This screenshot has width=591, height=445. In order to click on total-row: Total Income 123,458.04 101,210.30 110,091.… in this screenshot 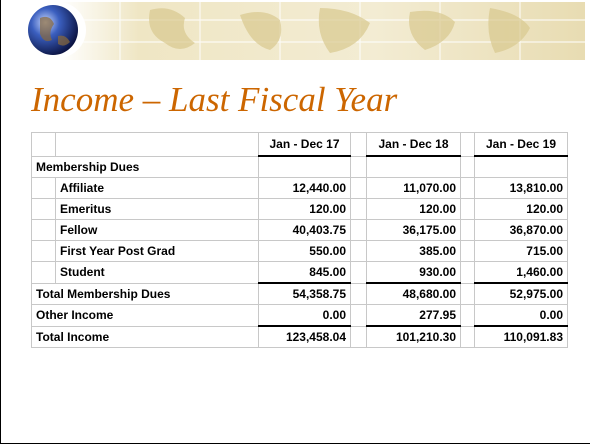, I will do `click(299, 336)`.